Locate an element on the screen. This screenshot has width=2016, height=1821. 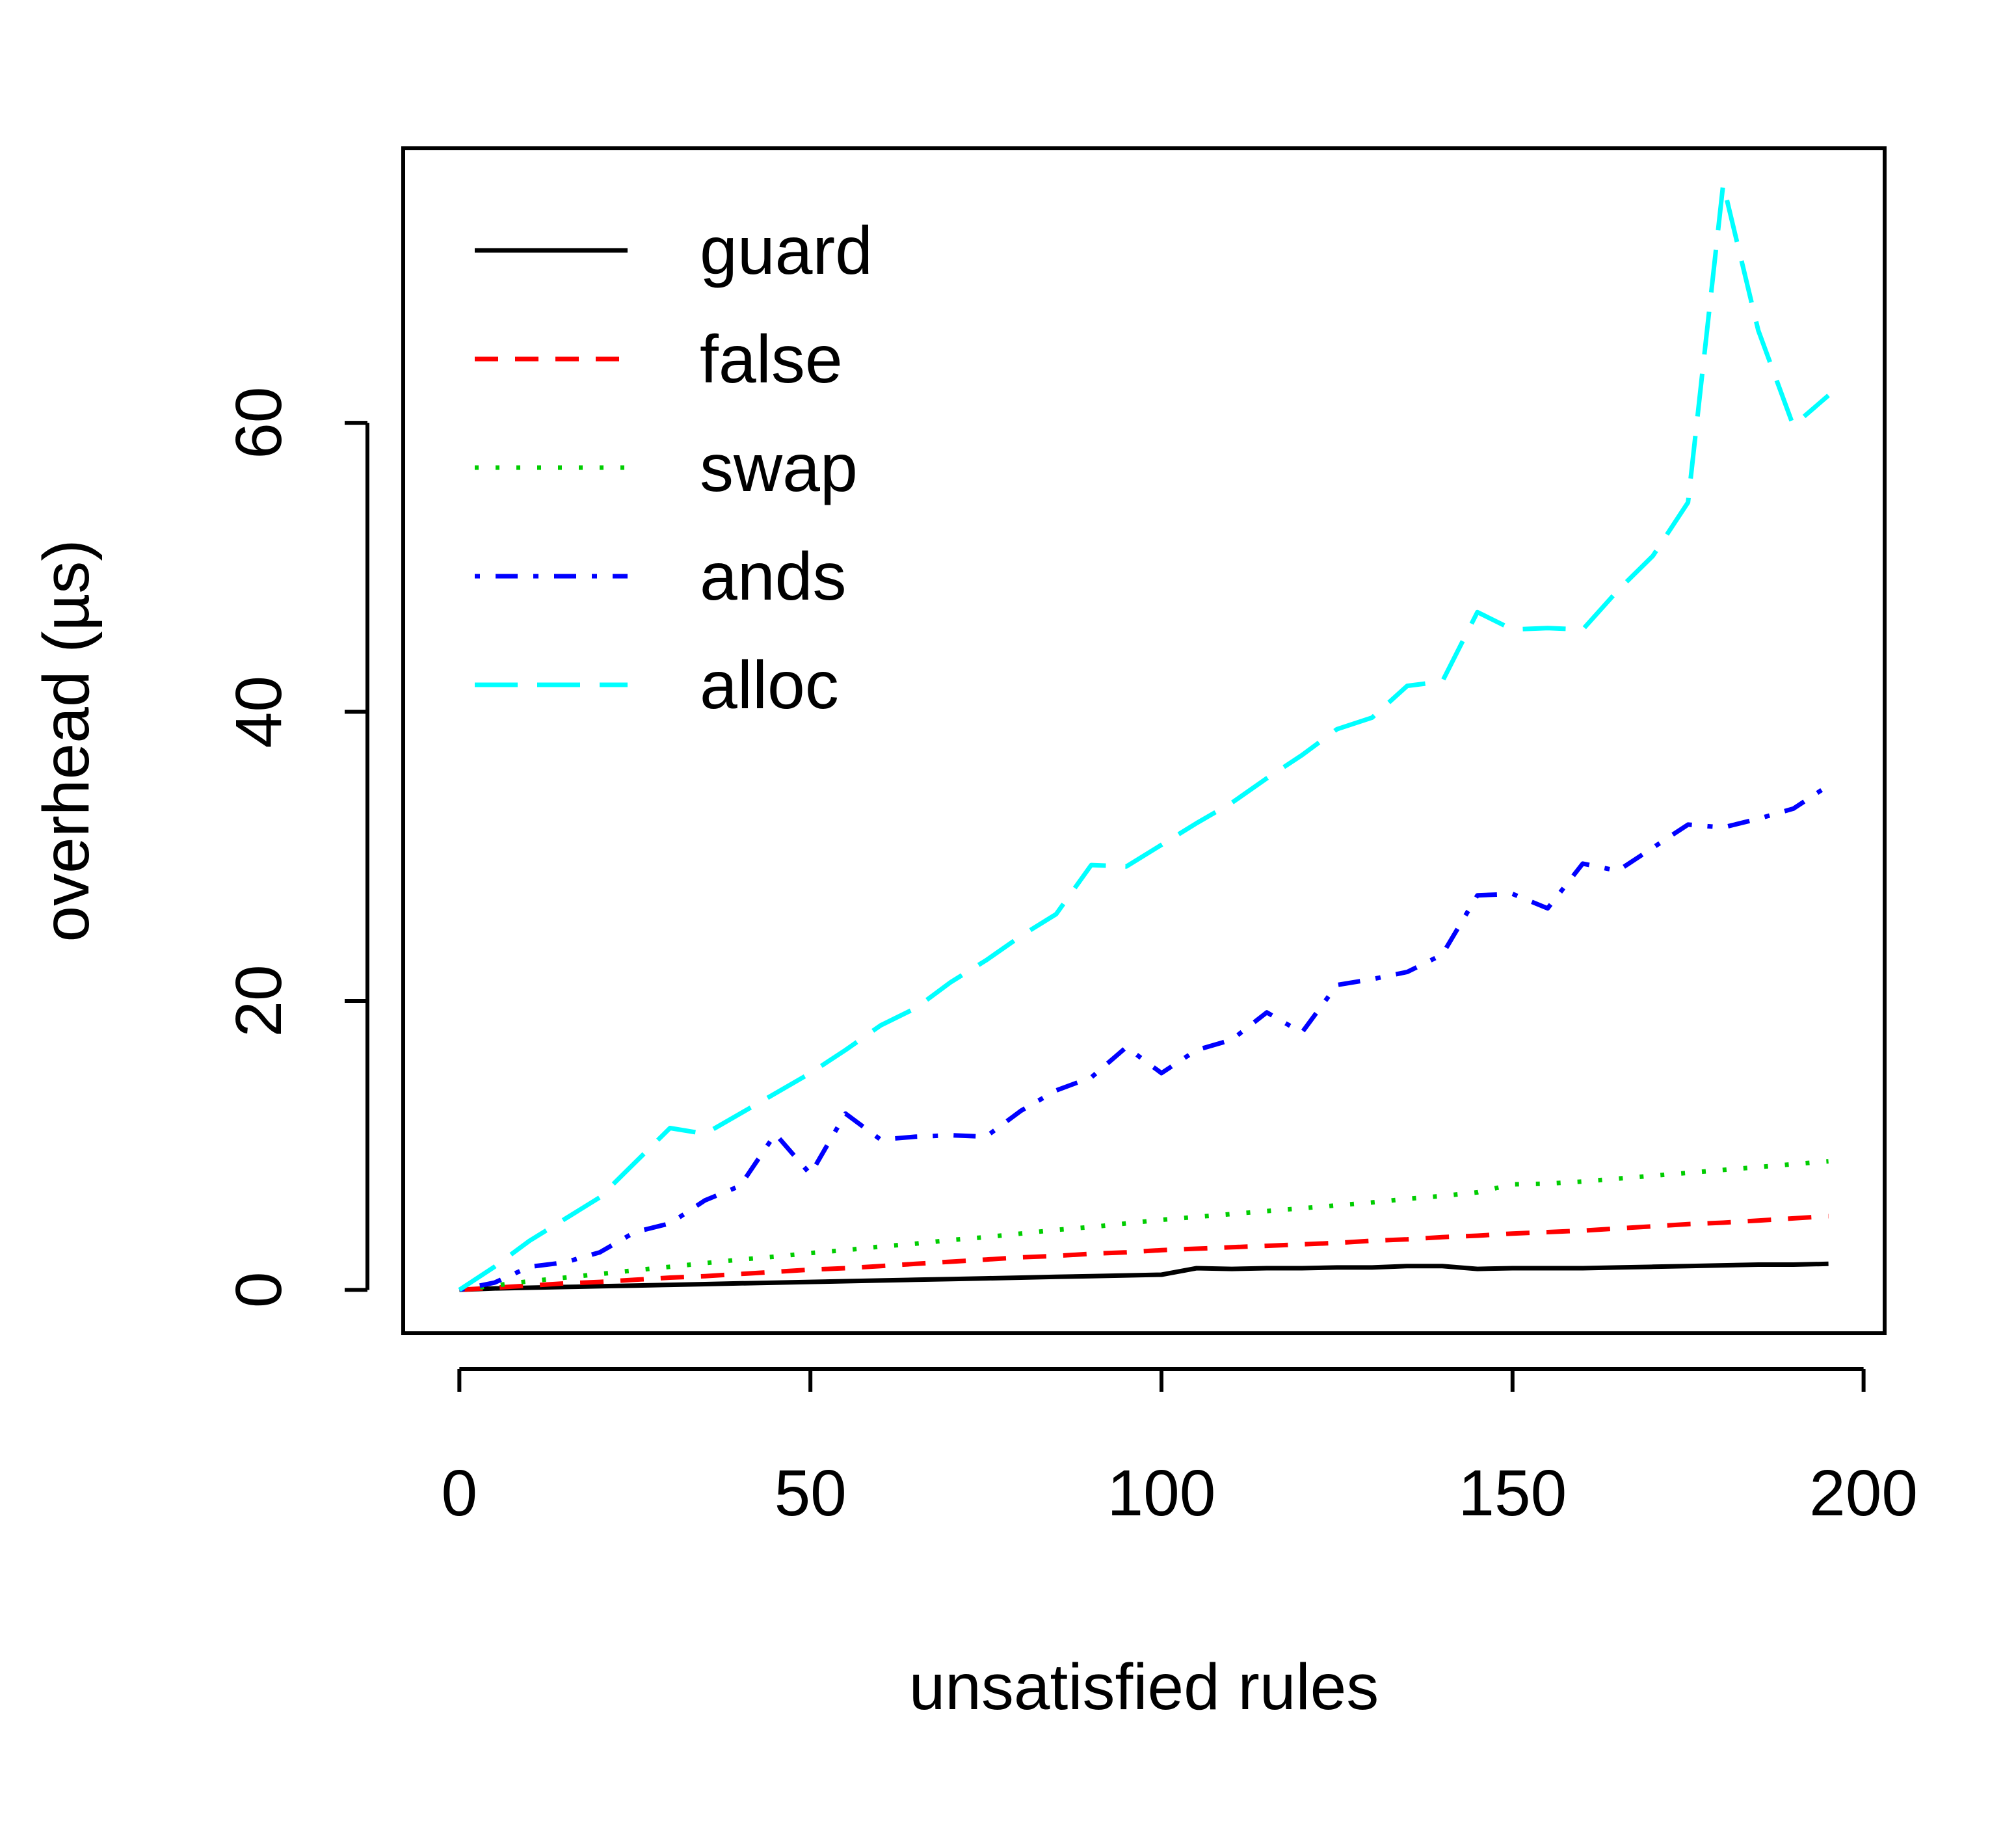
y-tick-label: 20 is located at coordinates (258, 1000).